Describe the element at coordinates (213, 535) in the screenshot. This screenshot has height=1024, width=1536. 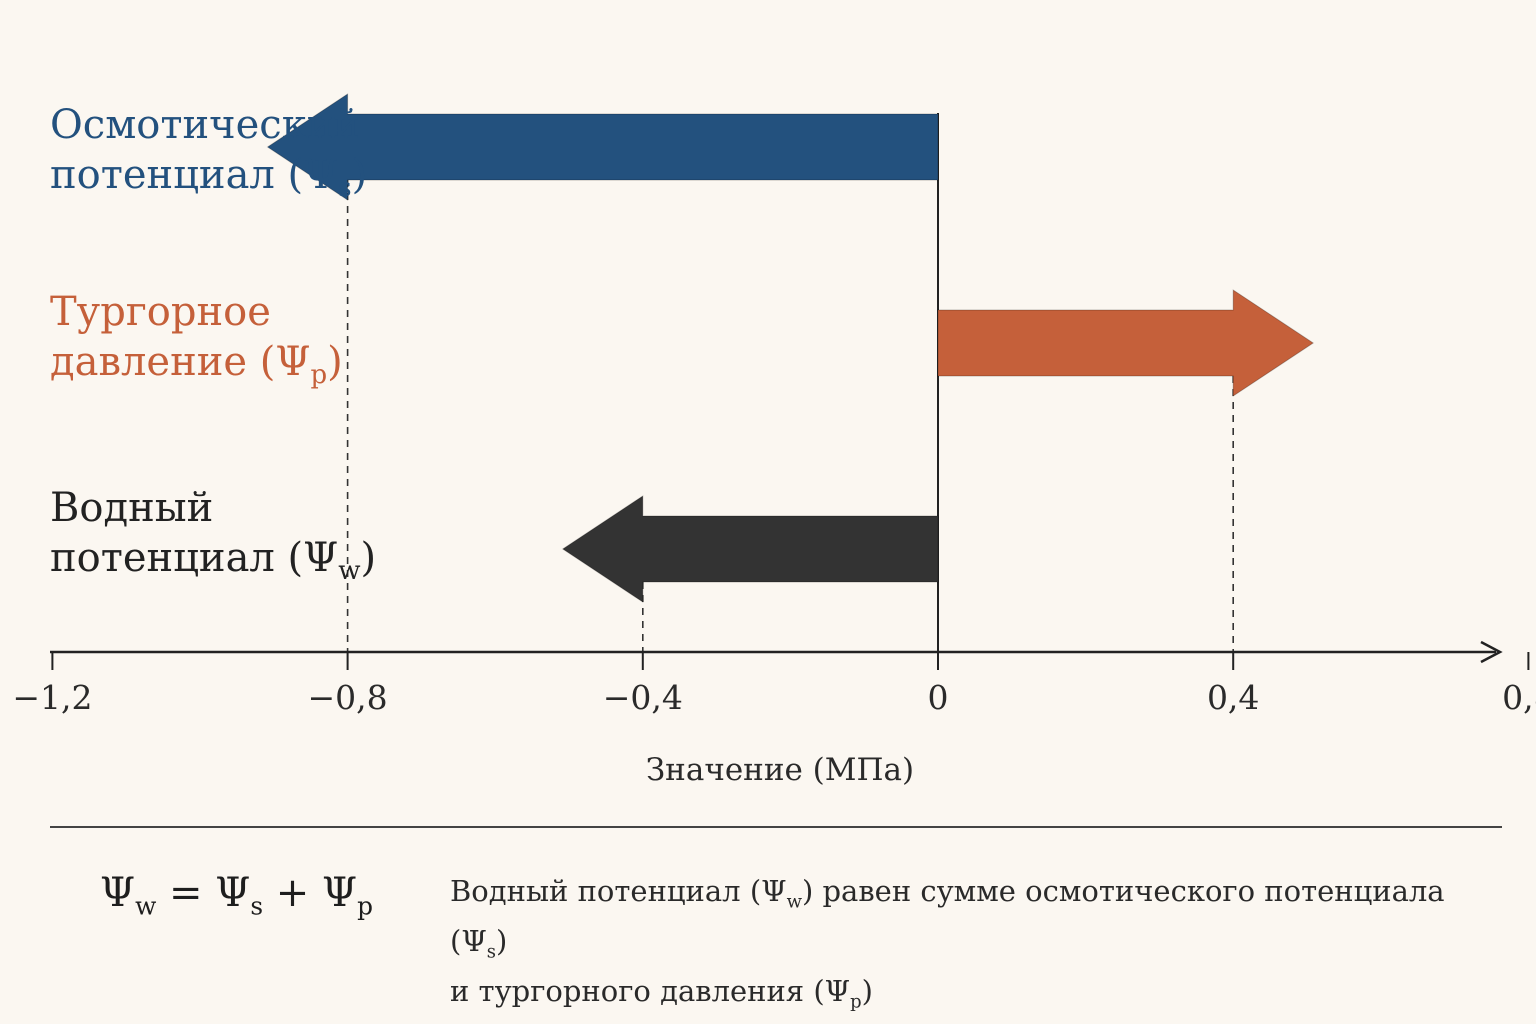
I see `label-water-potential: Водный потенциал (Ψw)` at that location.